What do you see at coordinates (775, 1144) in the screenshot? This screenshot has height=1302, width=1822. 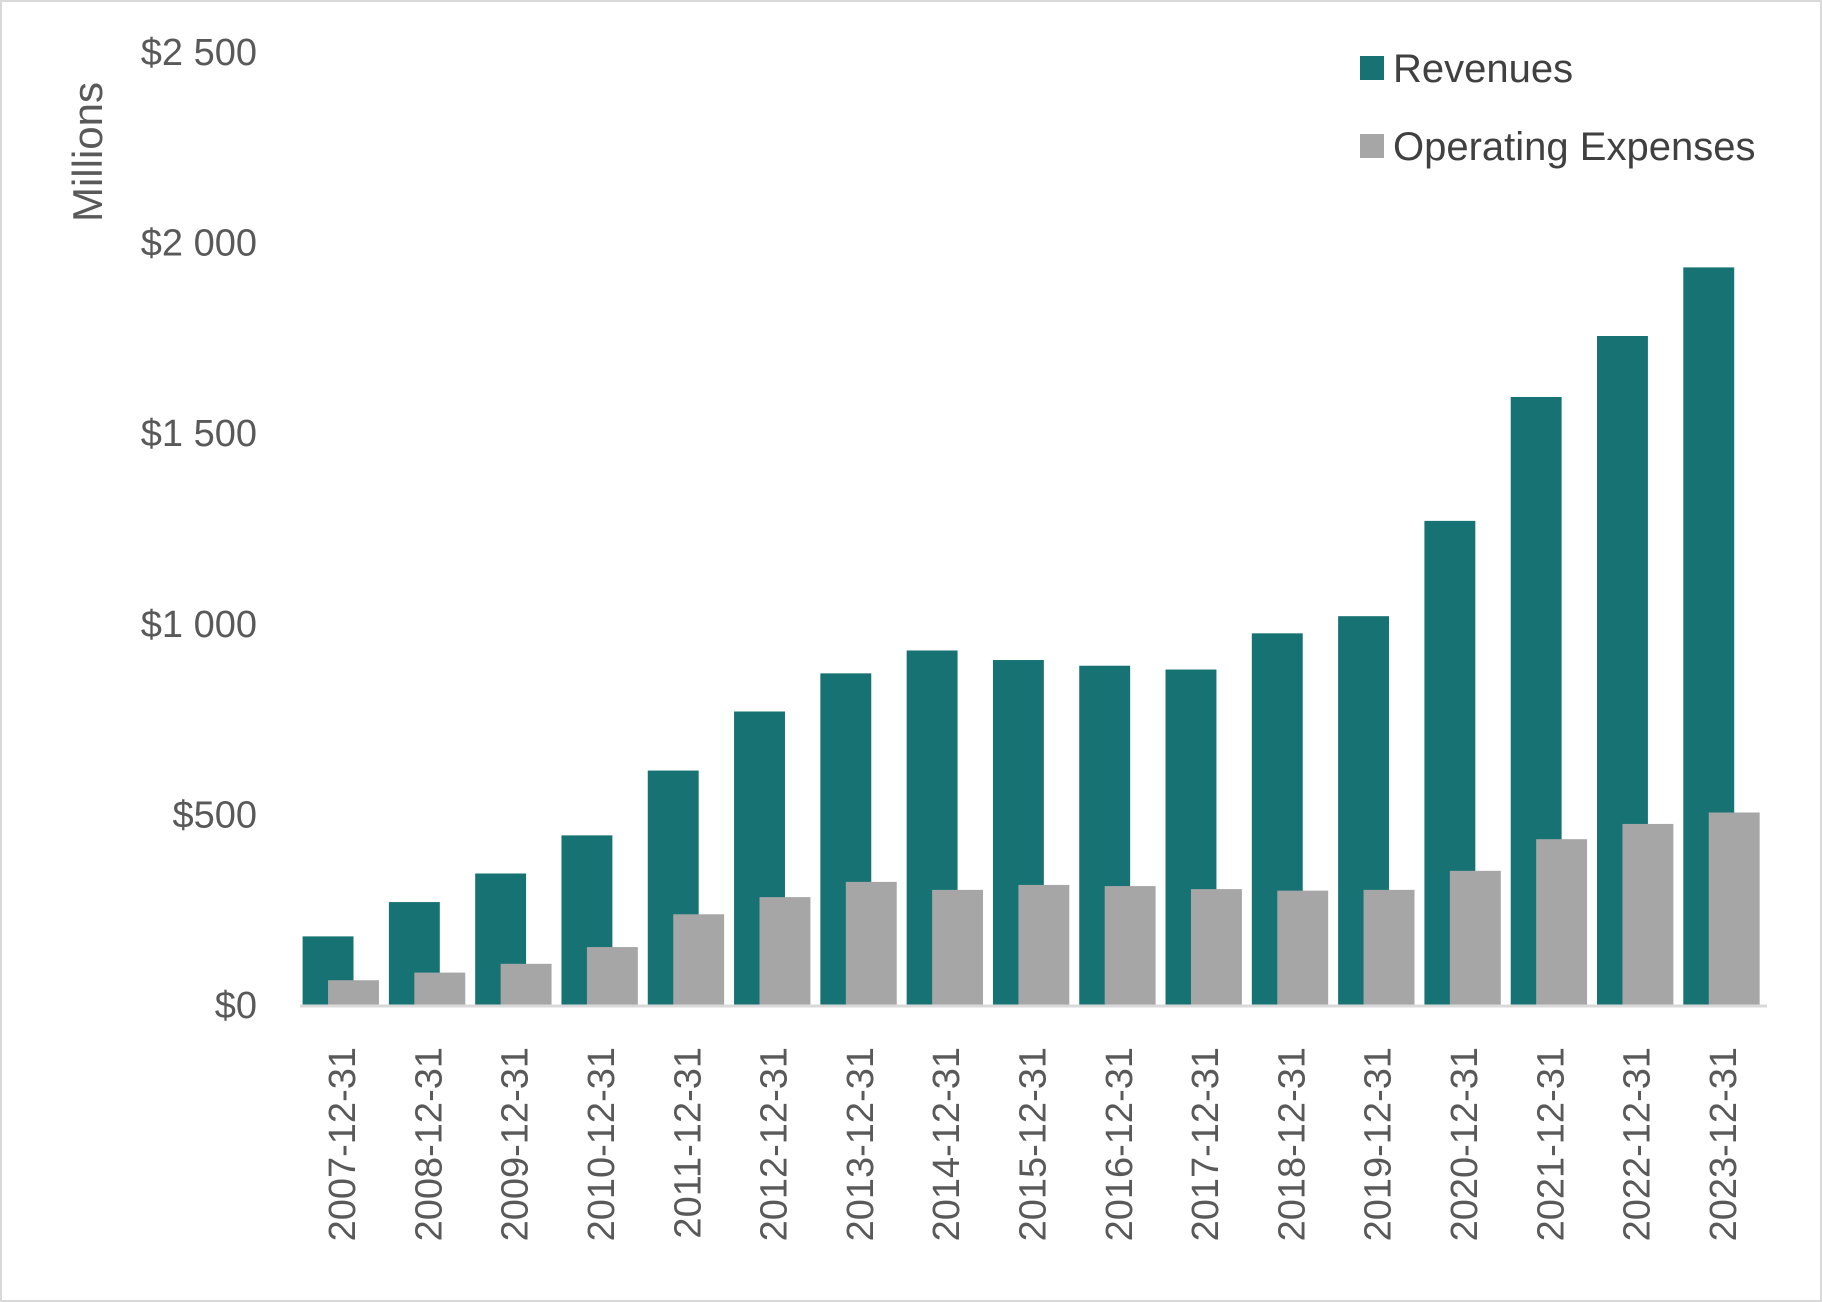 I see `x-tick-label: 2012-12-31` at bounding box center [775, 1144].